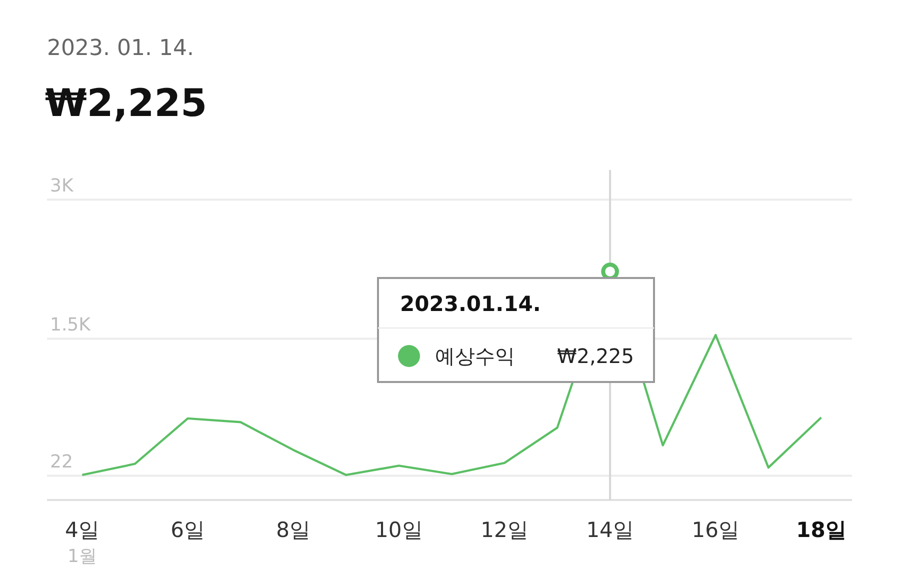  Describe the element at coordinates (293, 530) in the screenshot. I see `x-tick-label: 8일` at that location.